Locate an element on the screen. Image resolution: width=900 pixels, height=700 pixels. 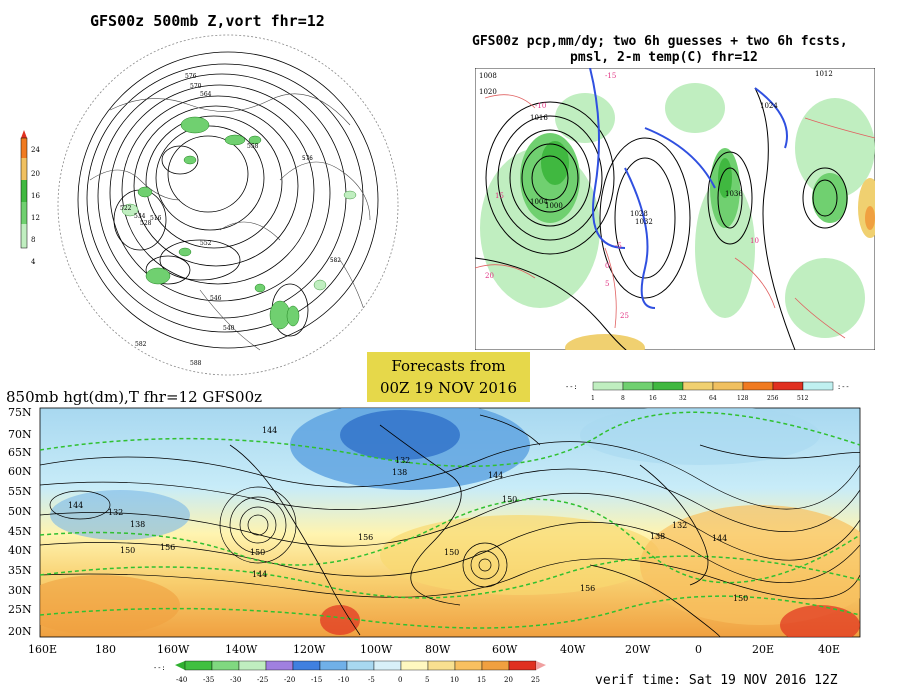
c500-label-5: 546 is located at coordinates (216, 298).